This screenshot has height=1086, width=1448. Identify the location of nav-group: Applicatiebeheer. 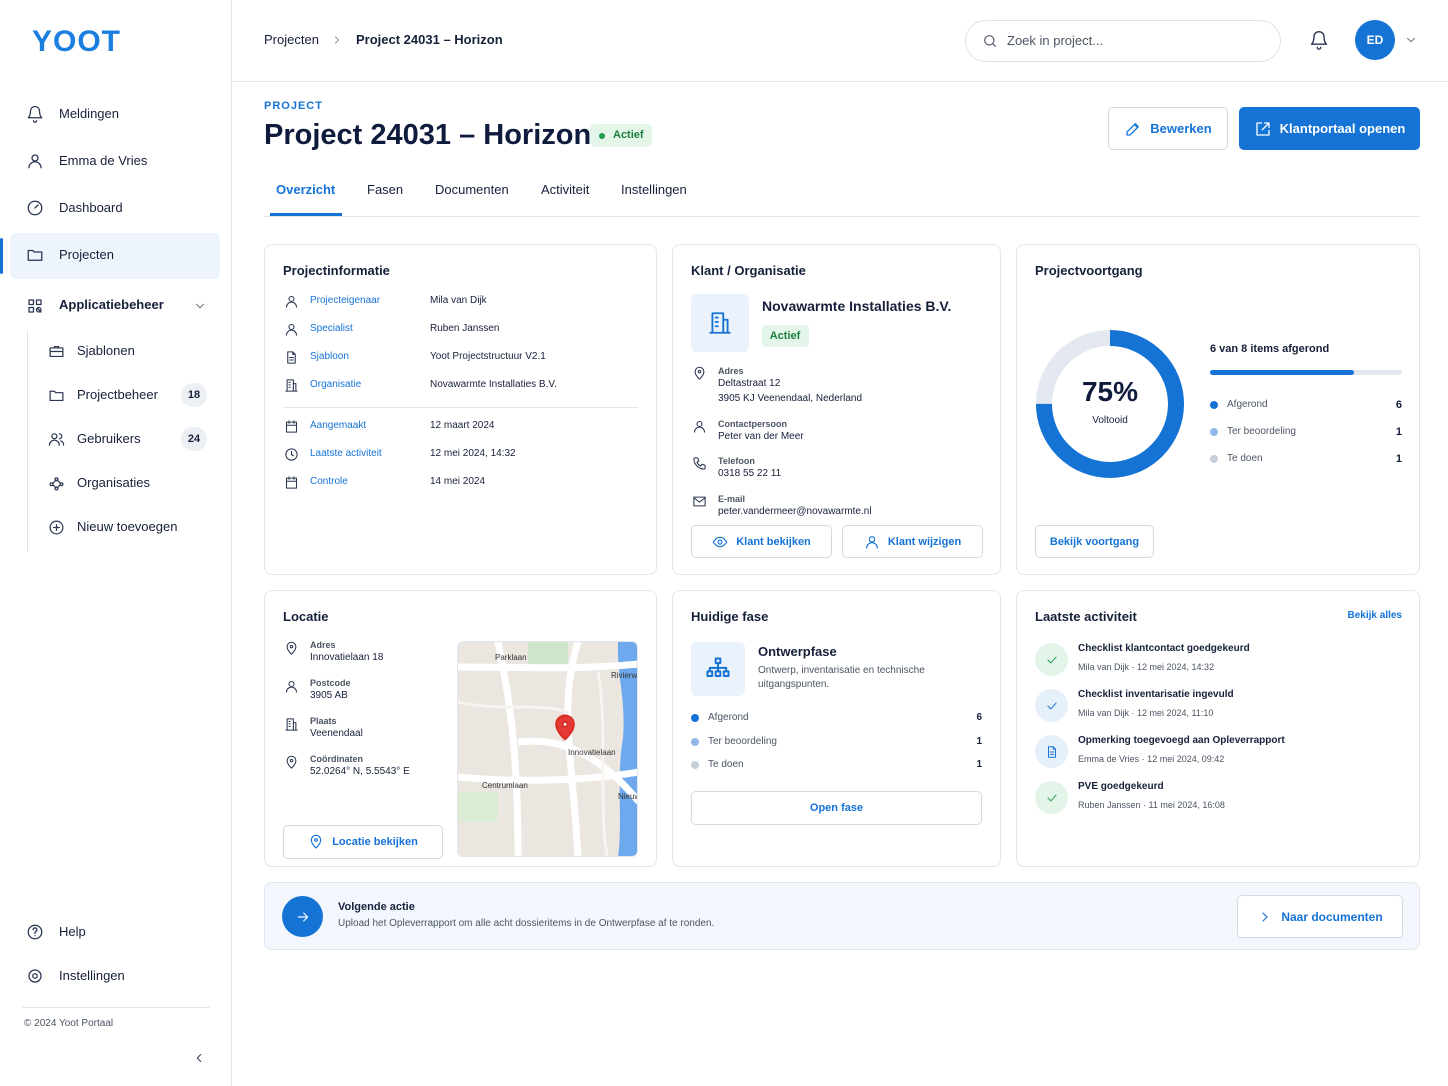
(111, 304).